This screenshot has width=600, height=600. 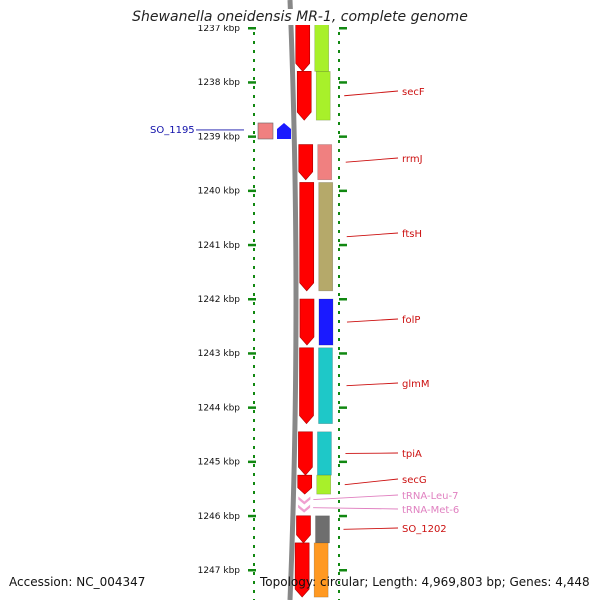 What do you see at coordinates (412, 234) in the screenshot?
I see `gene-label: ftsH` at bounding box center [412, 234].